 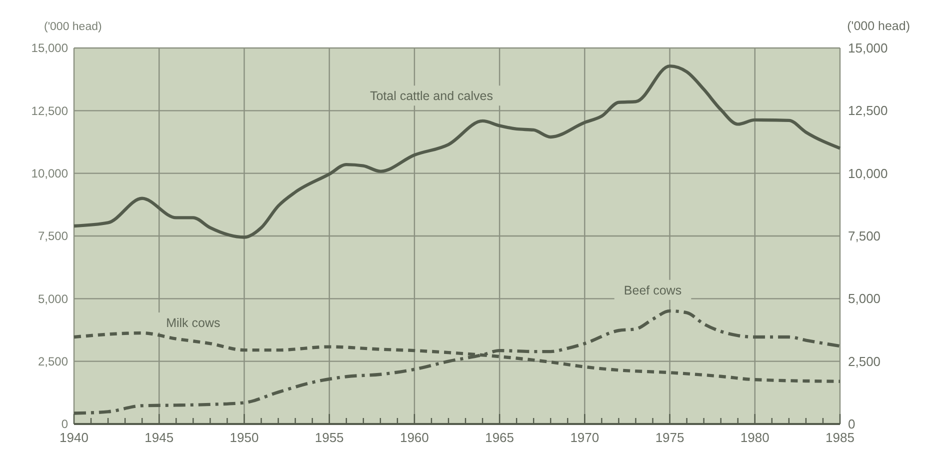 I want to click on x-tick-label: 1950, so click(x=244, y=437).